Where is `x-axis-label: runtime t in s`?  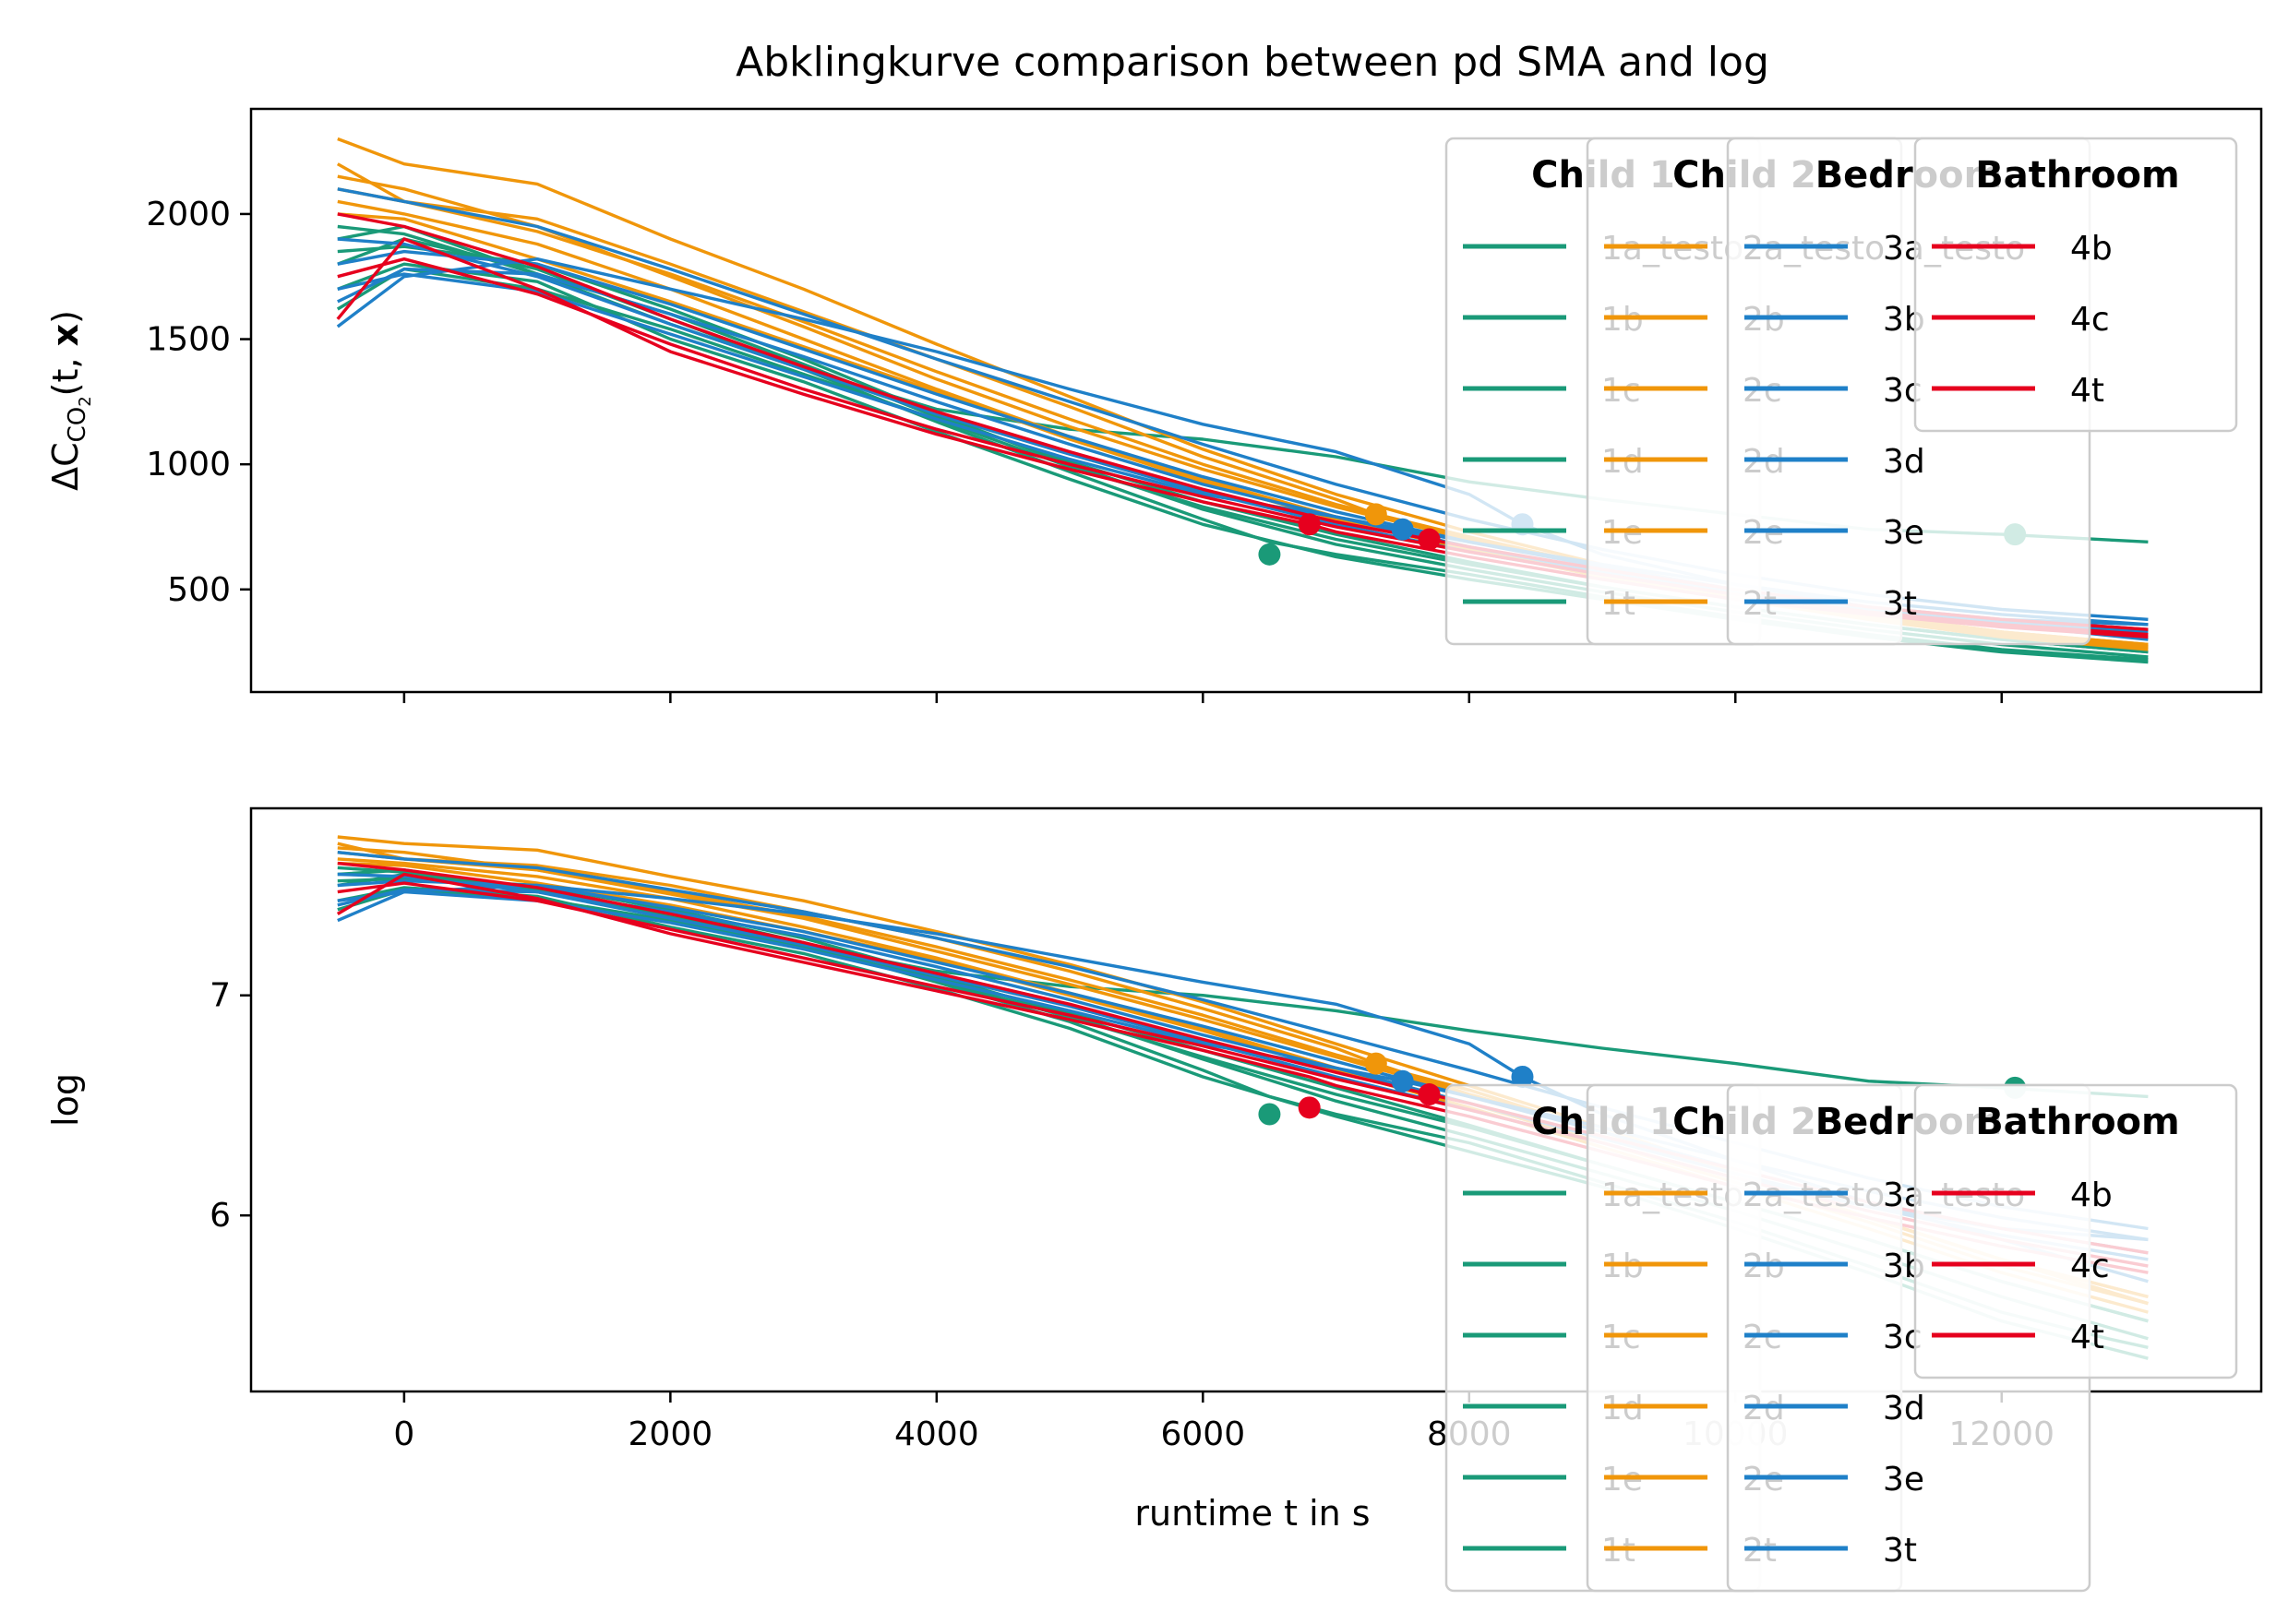 x-axis-label: runtime t in s is located at coordinates (1252, 1513).